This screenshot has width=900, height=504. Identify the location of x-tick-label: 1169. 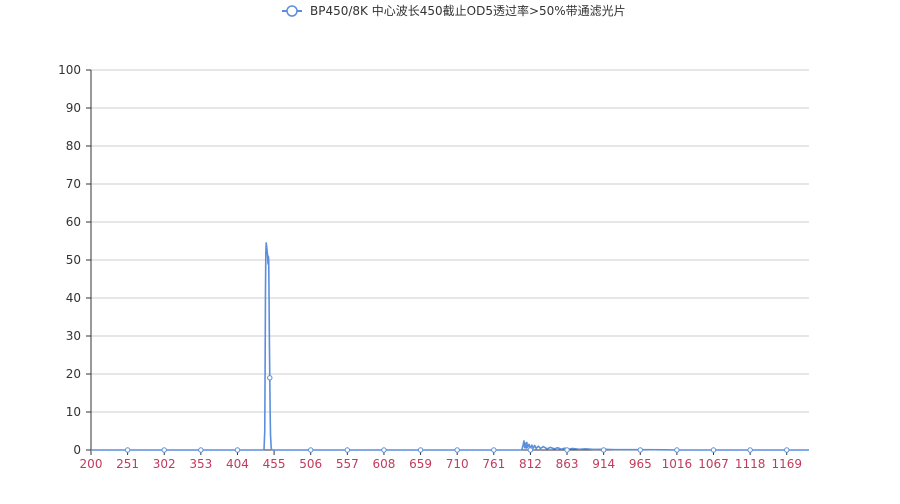
(786, 464).